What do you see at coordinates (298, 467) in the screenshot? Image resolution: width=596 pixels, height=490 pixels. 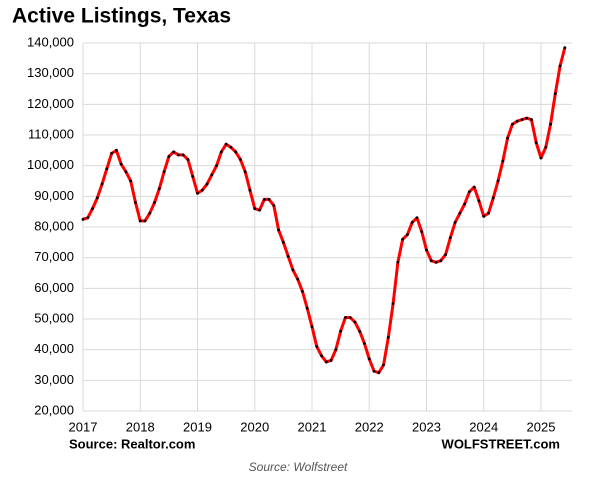 I see `caption: Source: Wolfstreet` at bounding box center [298, 467].